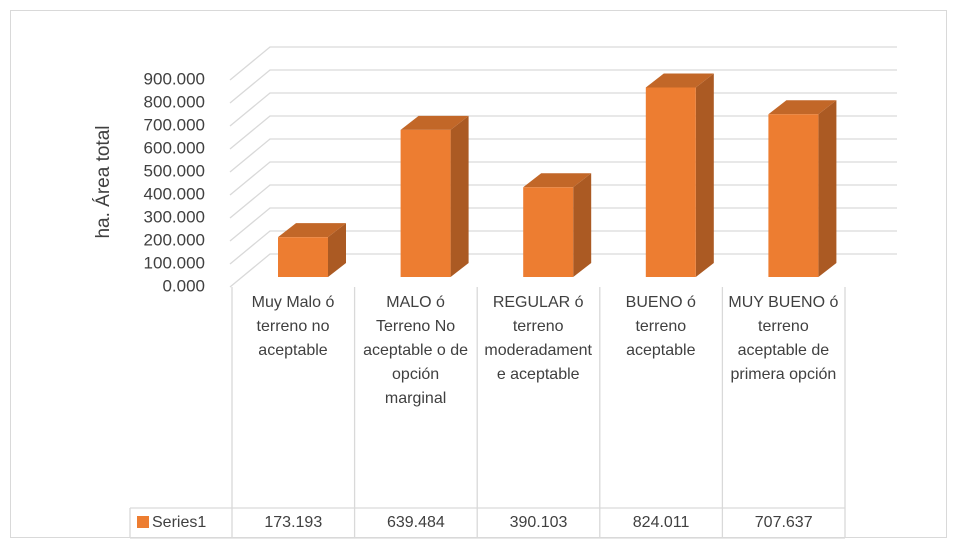 The image size is (957, 548). Describe the element at coordinates (174, 101) in the screenshot. I see `y-tick-label: 800.000` at that location.